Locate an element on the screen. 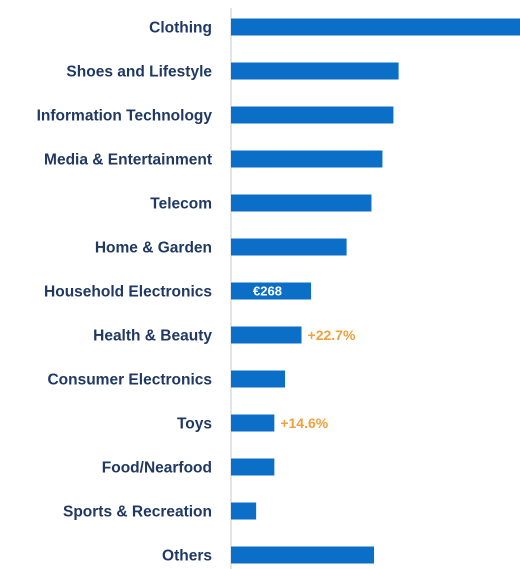  bar-sports-and-recreation is located at coordinates (244, 511).